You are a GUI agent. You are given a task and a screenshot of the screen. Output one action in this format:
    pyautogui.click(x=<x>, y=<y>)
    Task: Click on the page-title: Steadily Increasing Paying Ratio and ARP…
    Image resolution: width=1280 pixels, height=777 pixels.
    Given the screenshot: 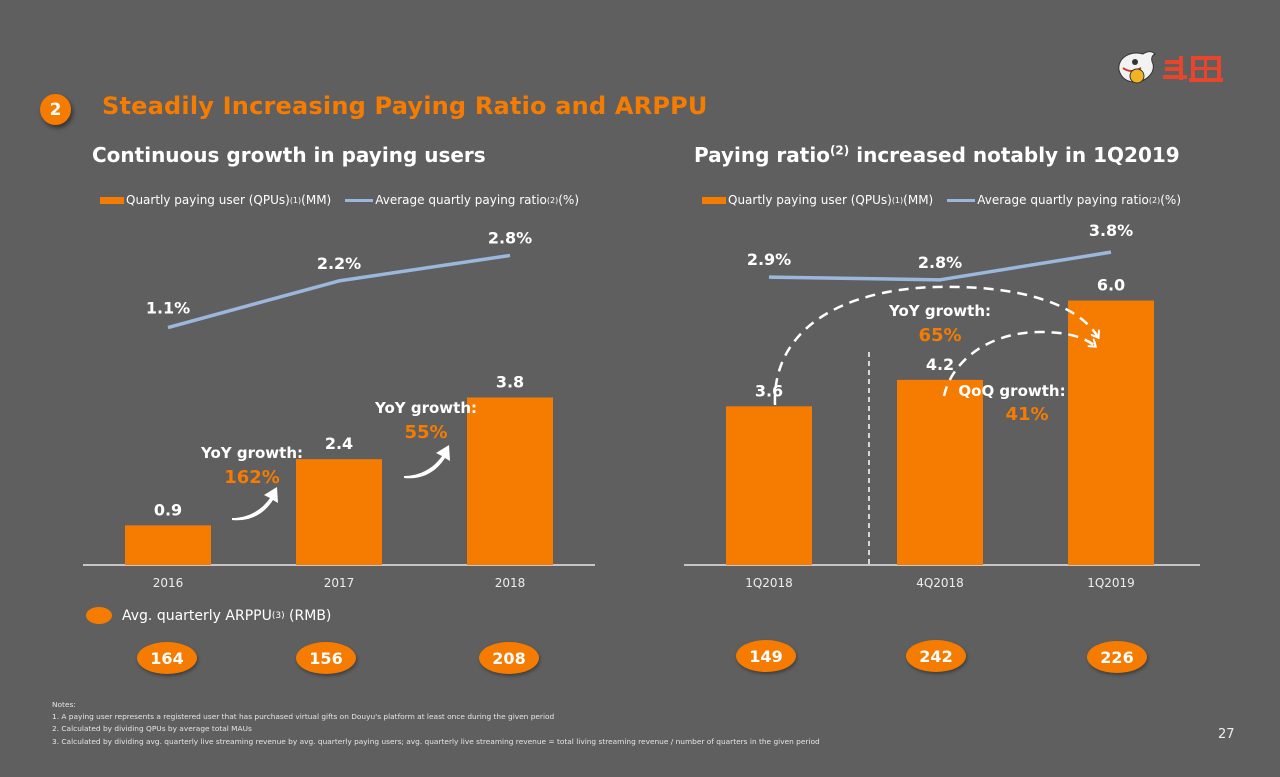 What is the action you would take?
    pyautogui.click(x=405, y=106)
    